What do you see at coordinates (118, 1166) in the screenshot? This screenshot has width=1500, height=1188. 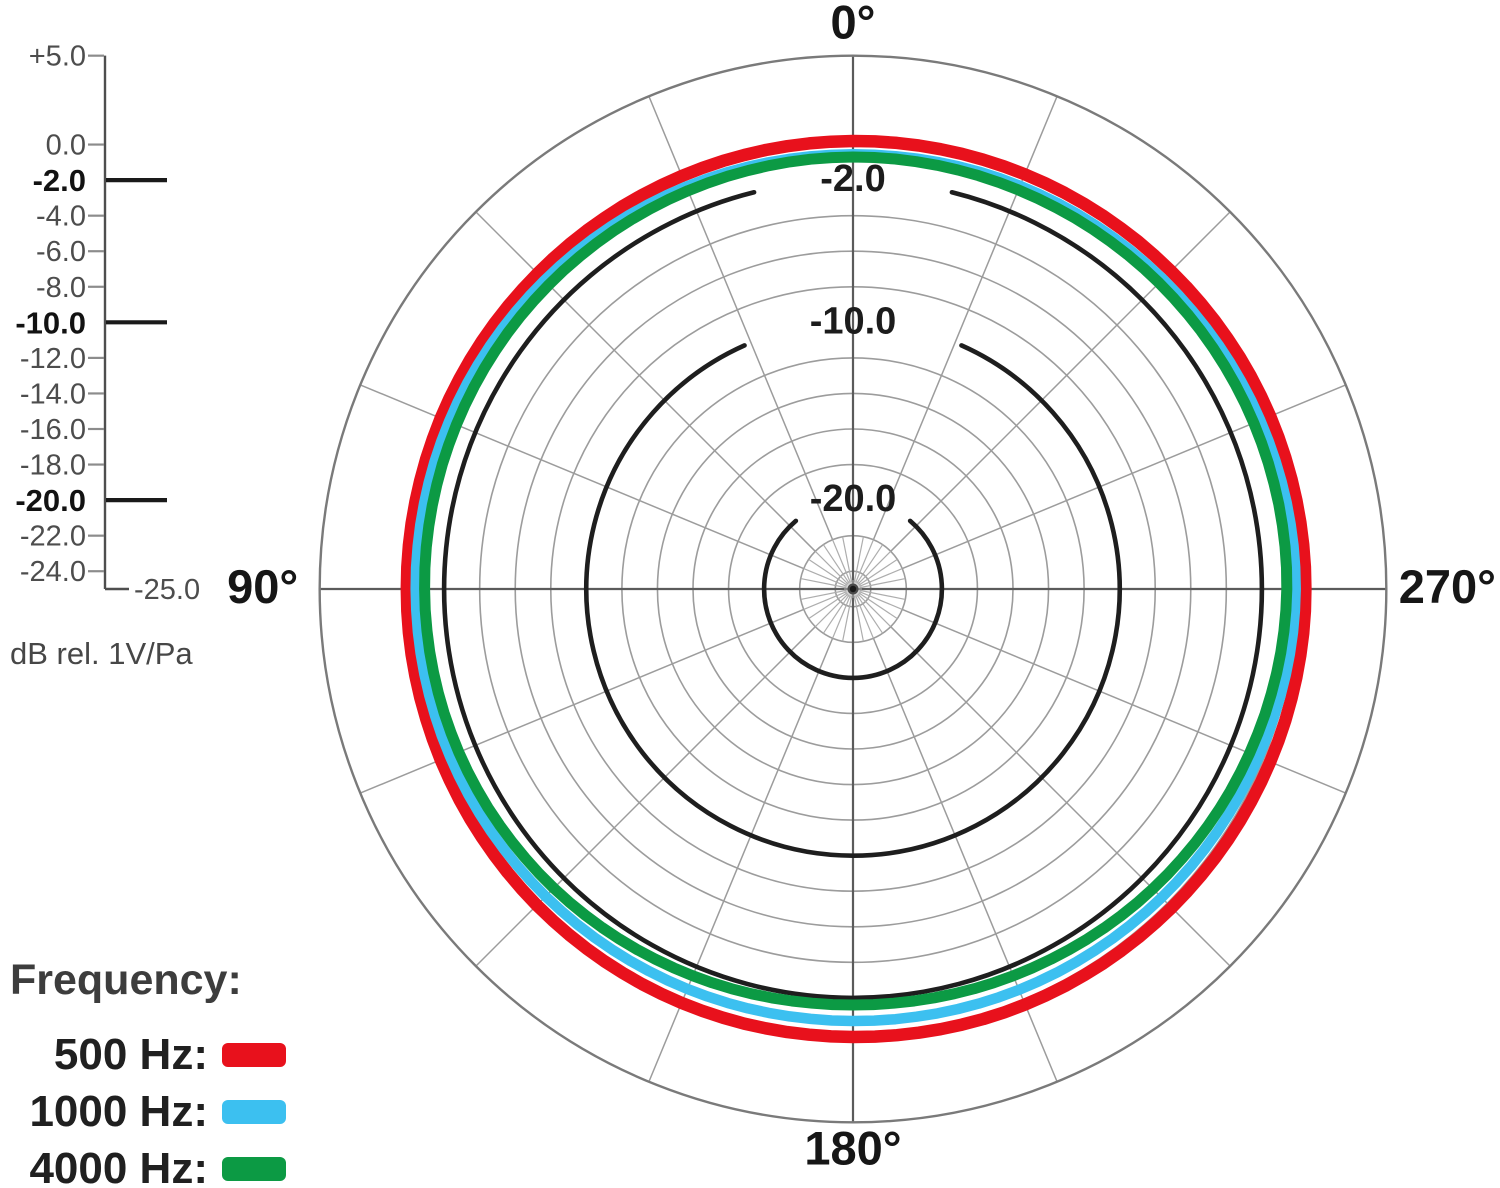 I see `legend-item-label: 4000 Hz:` at bounding box center [118, 1166].